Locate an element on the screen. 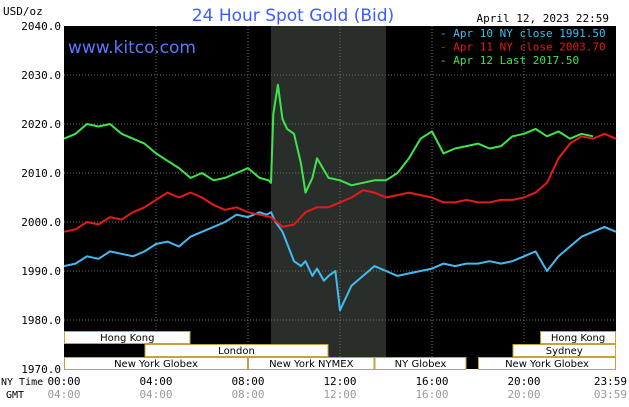  y-tick-label: 2040.0 is located at coordinates (41, 26).